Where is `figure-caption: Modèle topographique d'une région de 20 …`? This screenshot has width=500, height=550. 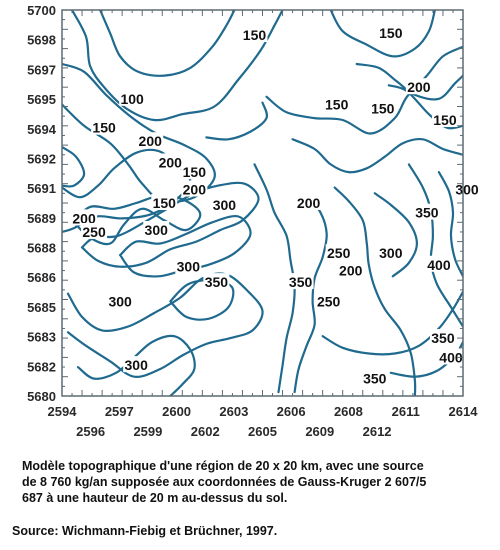 figure-caption: Modèle topographique d'une région de 20 … is located at coordinates (252, 482).